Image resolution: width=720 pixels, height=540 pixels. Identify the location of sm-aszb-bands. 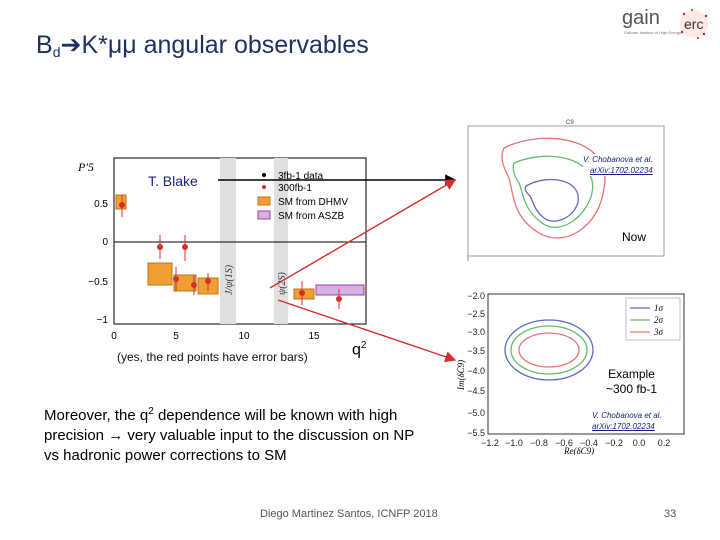
(340, 290).